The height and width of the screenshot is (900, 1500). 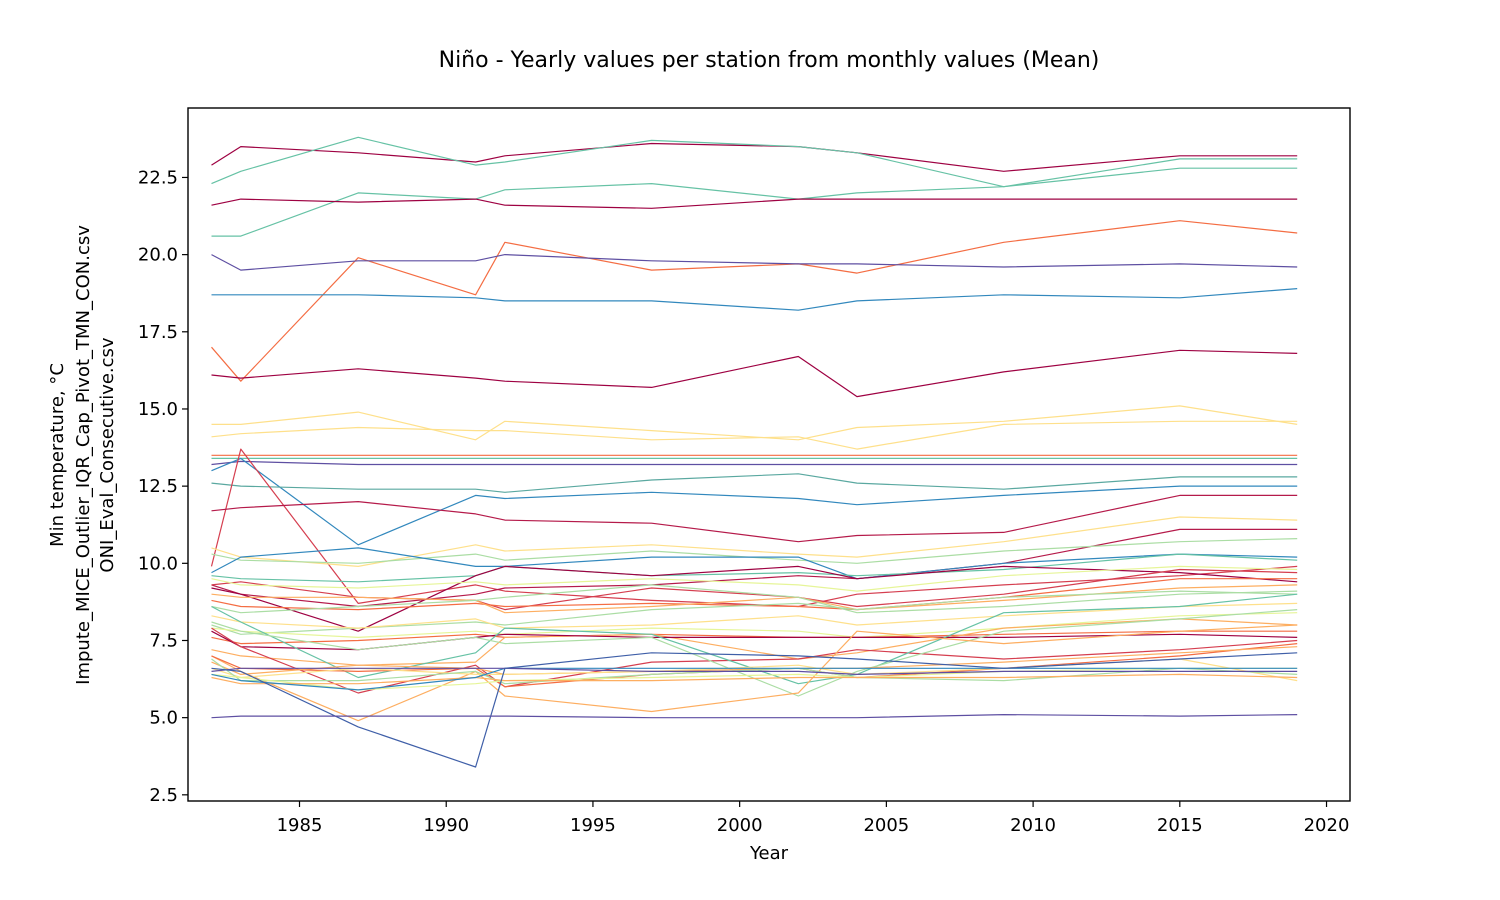 What do you see at coordinates (446, 825) in the screenshot?
I see `x-tick-label: 1990` at bounding box center [446, 825].